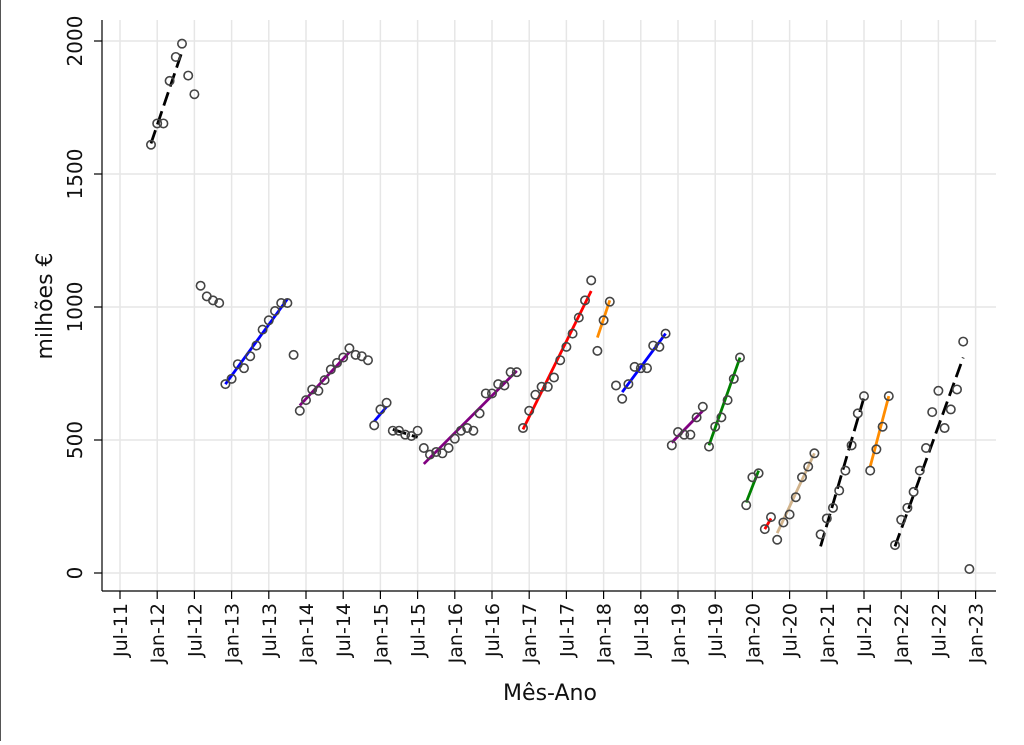  I want to click on left-border-rule, so click(0, 370).